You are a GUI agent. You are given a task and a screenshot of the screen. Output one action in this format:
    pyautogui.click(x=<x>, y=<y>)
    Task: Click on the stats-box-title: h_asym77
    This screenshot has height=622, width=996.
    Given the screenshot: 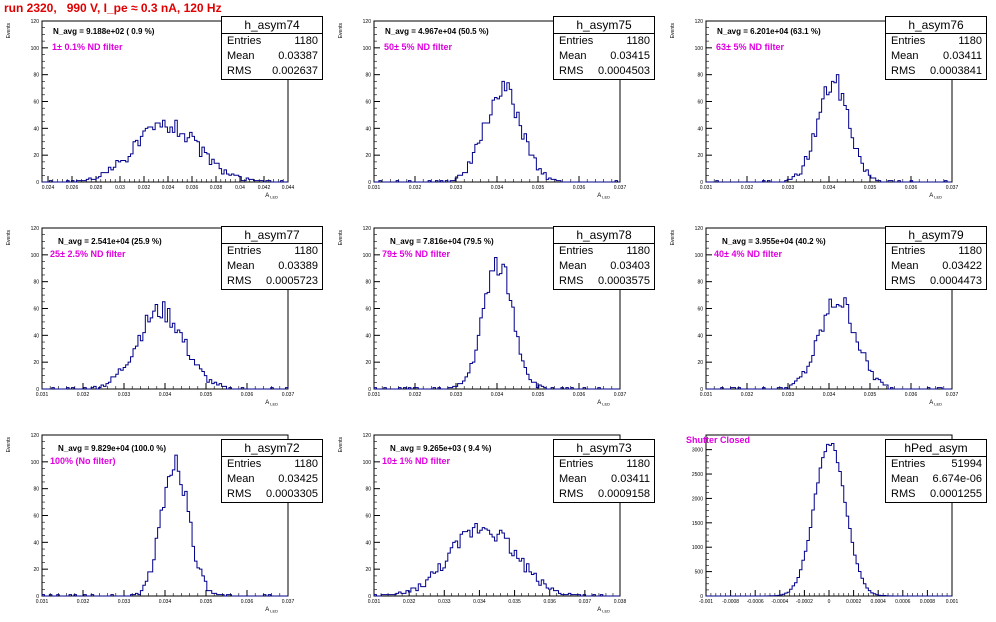 What is the action you would take?
    pyautogui.click(x=272, y=235)
    